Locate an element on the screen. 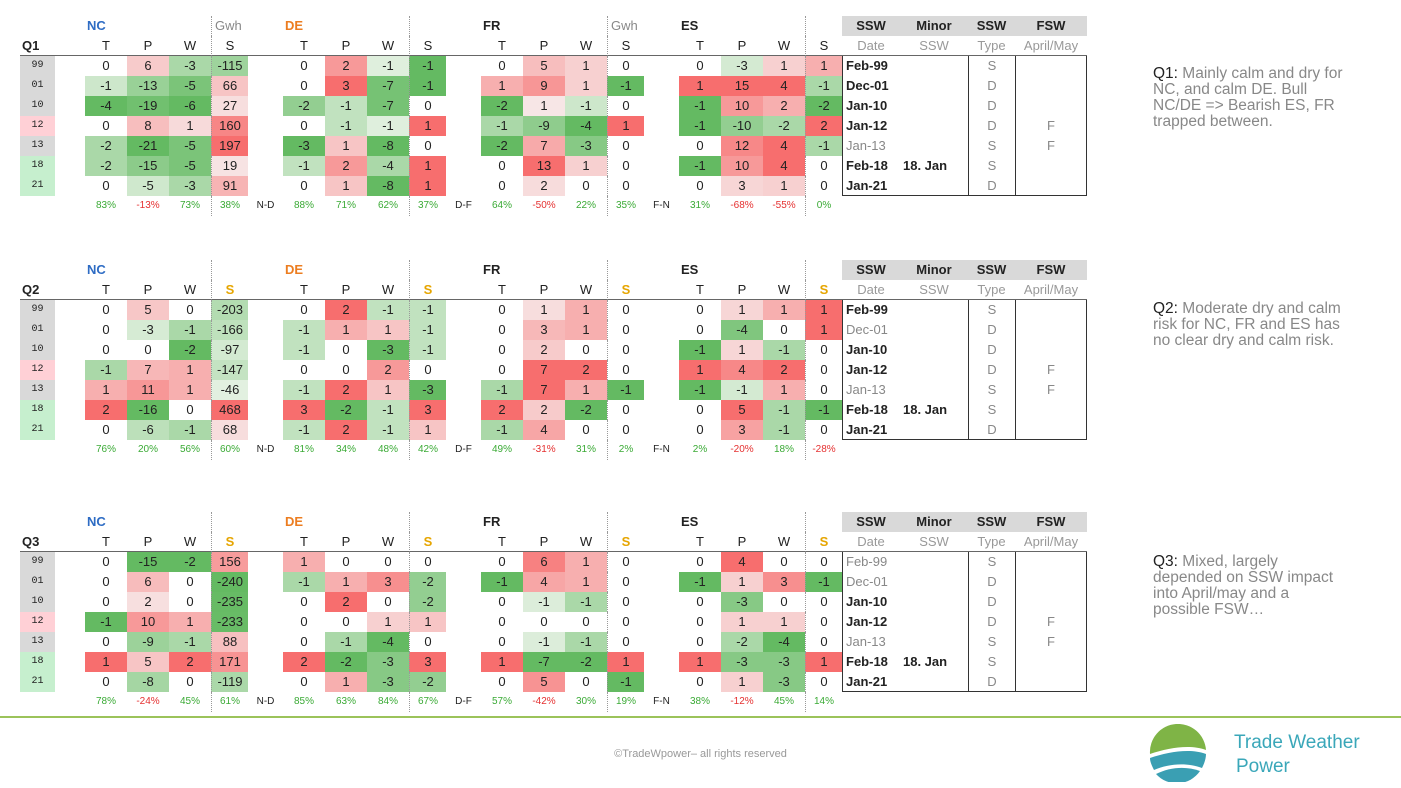 This screenshot has width=1401, height=788. year-label: 10 is located at coordinates (37, 602).